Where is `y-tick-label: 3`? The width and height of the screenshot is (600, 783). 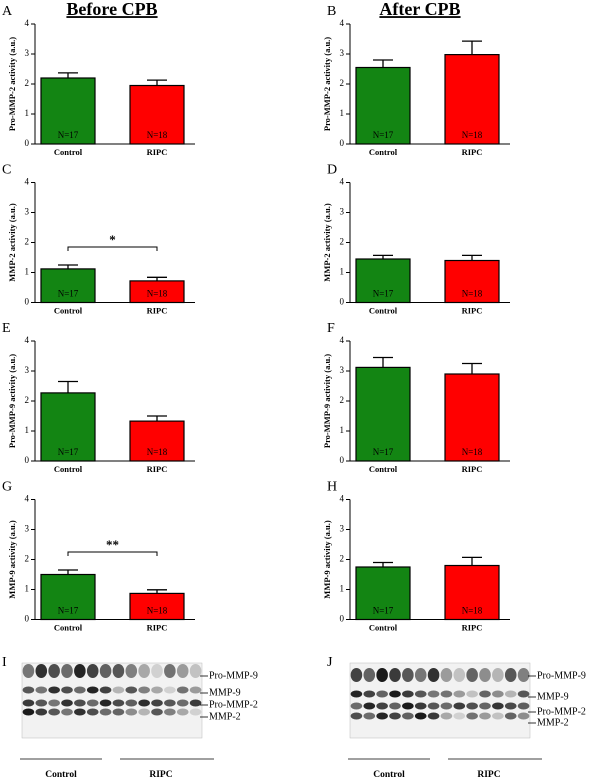 y-tick-label: 3 is located at coordinates (27, 53).